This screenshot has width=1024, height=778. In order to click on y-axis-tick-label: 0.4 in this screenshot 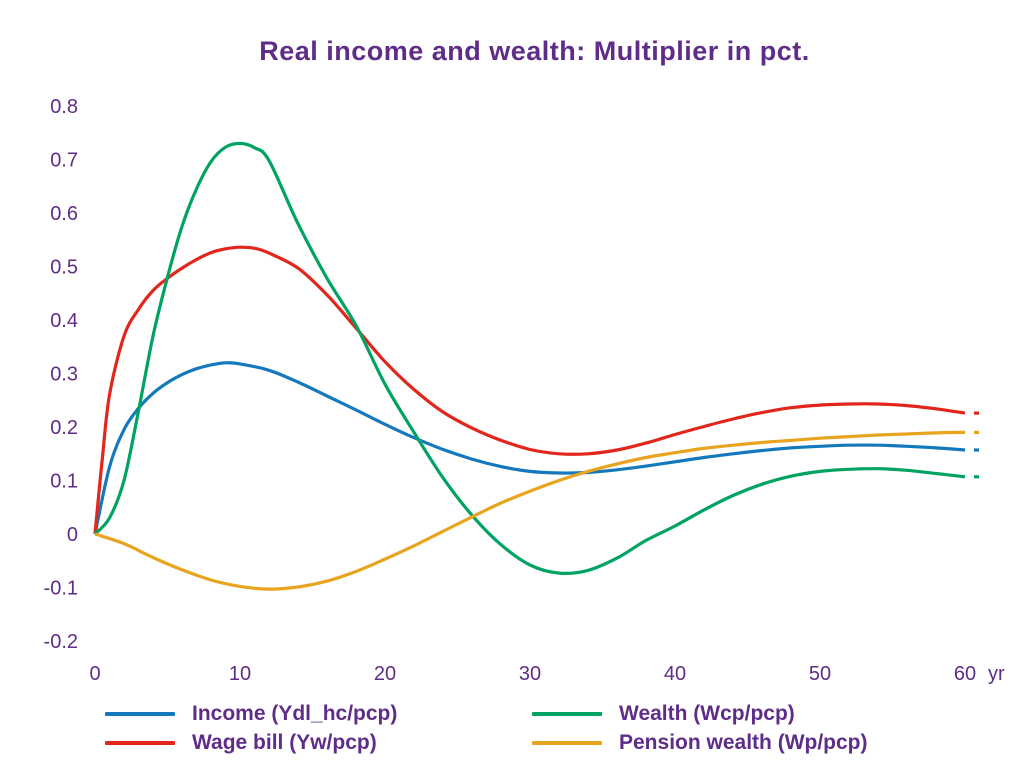, I will do `click(64, 321)`.